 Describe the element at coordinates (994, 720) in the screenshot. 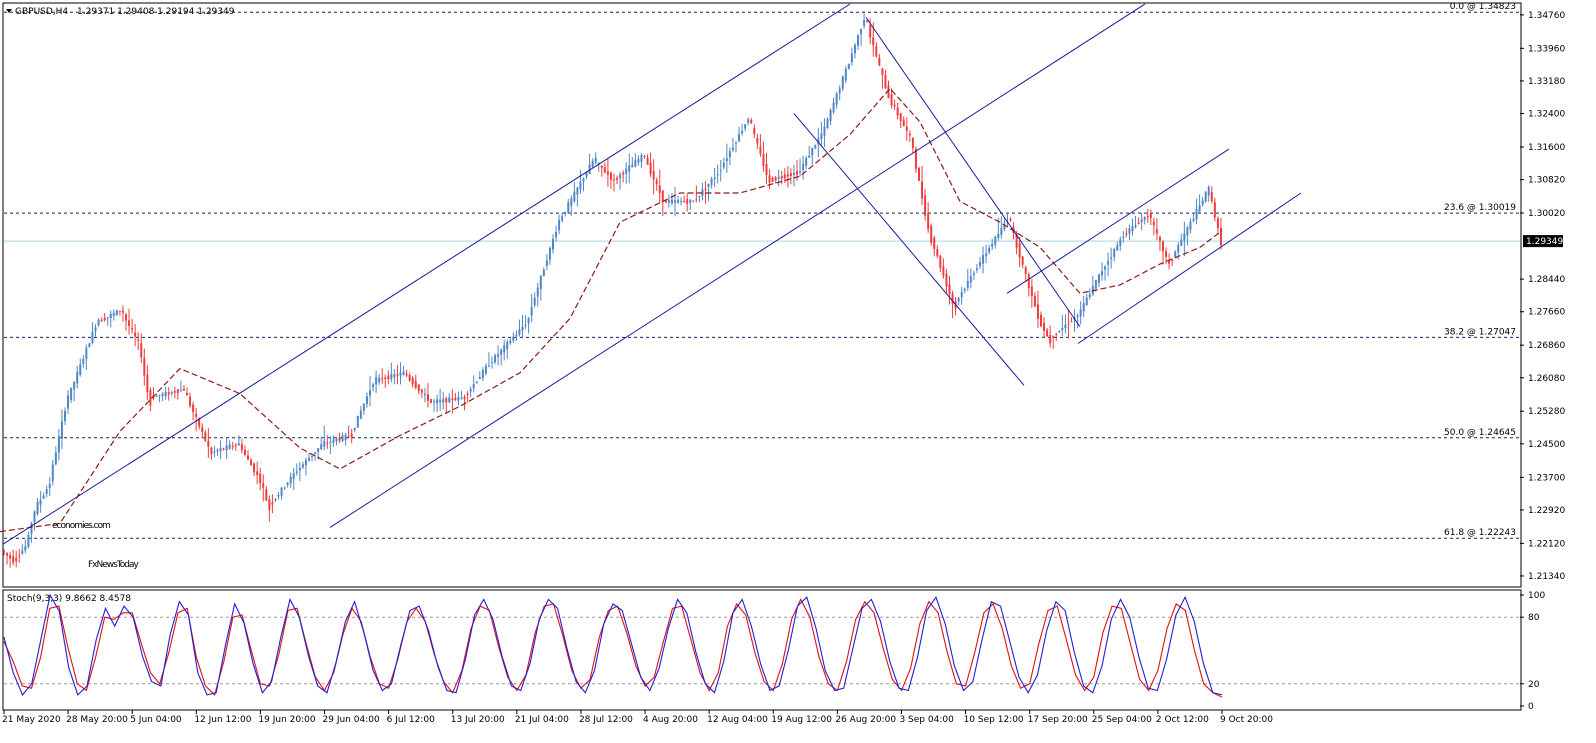

I see `time-tick-label: 10 Sep 12:00` at that location.